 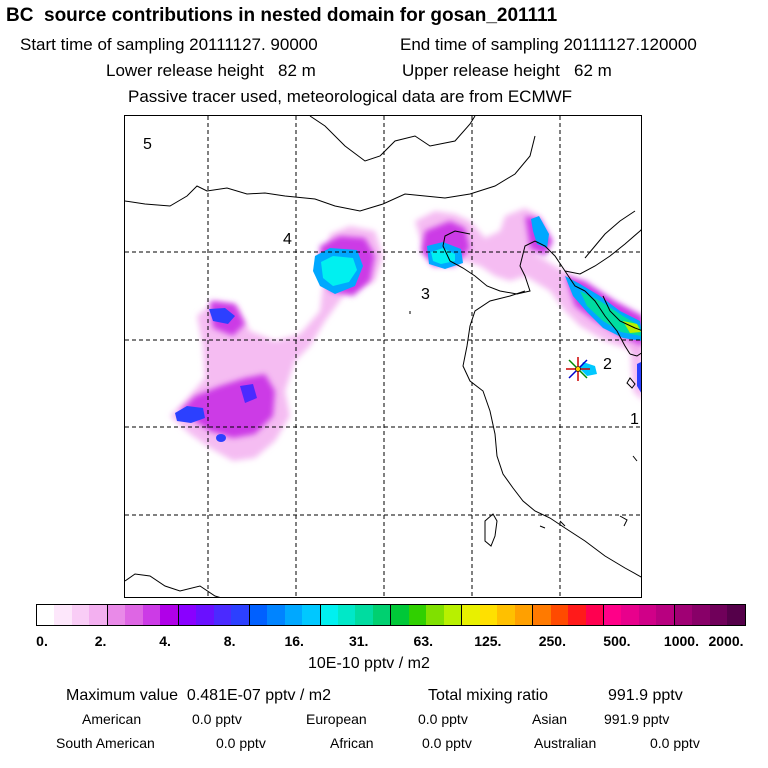 I want to click on african-label: African, so click(x=352, y=743).